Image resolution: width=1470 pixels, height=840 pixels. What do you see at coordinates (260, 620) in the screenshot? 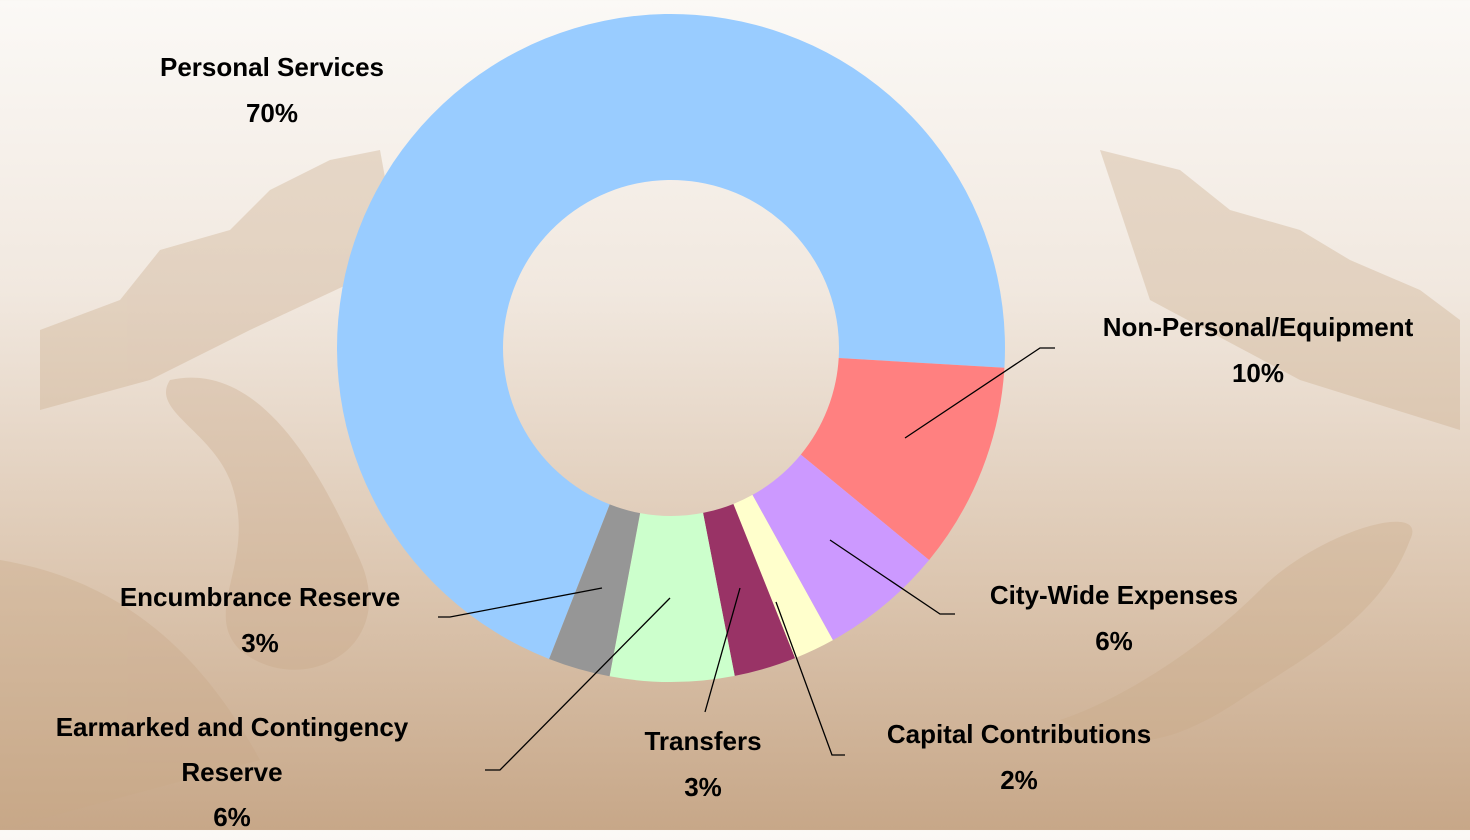
I see `slice-label: Encumbrance Reserve 3%` at bounding box center [260, 620].